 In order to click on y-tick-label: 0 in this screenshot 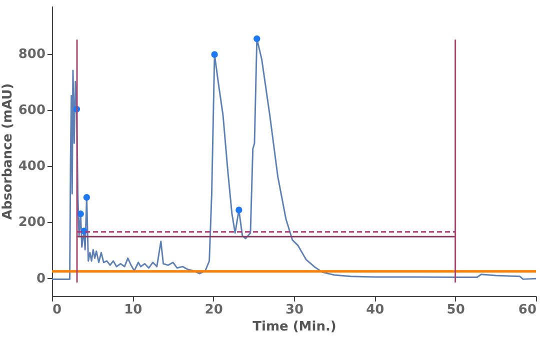, I will do `click(41, 278)`.